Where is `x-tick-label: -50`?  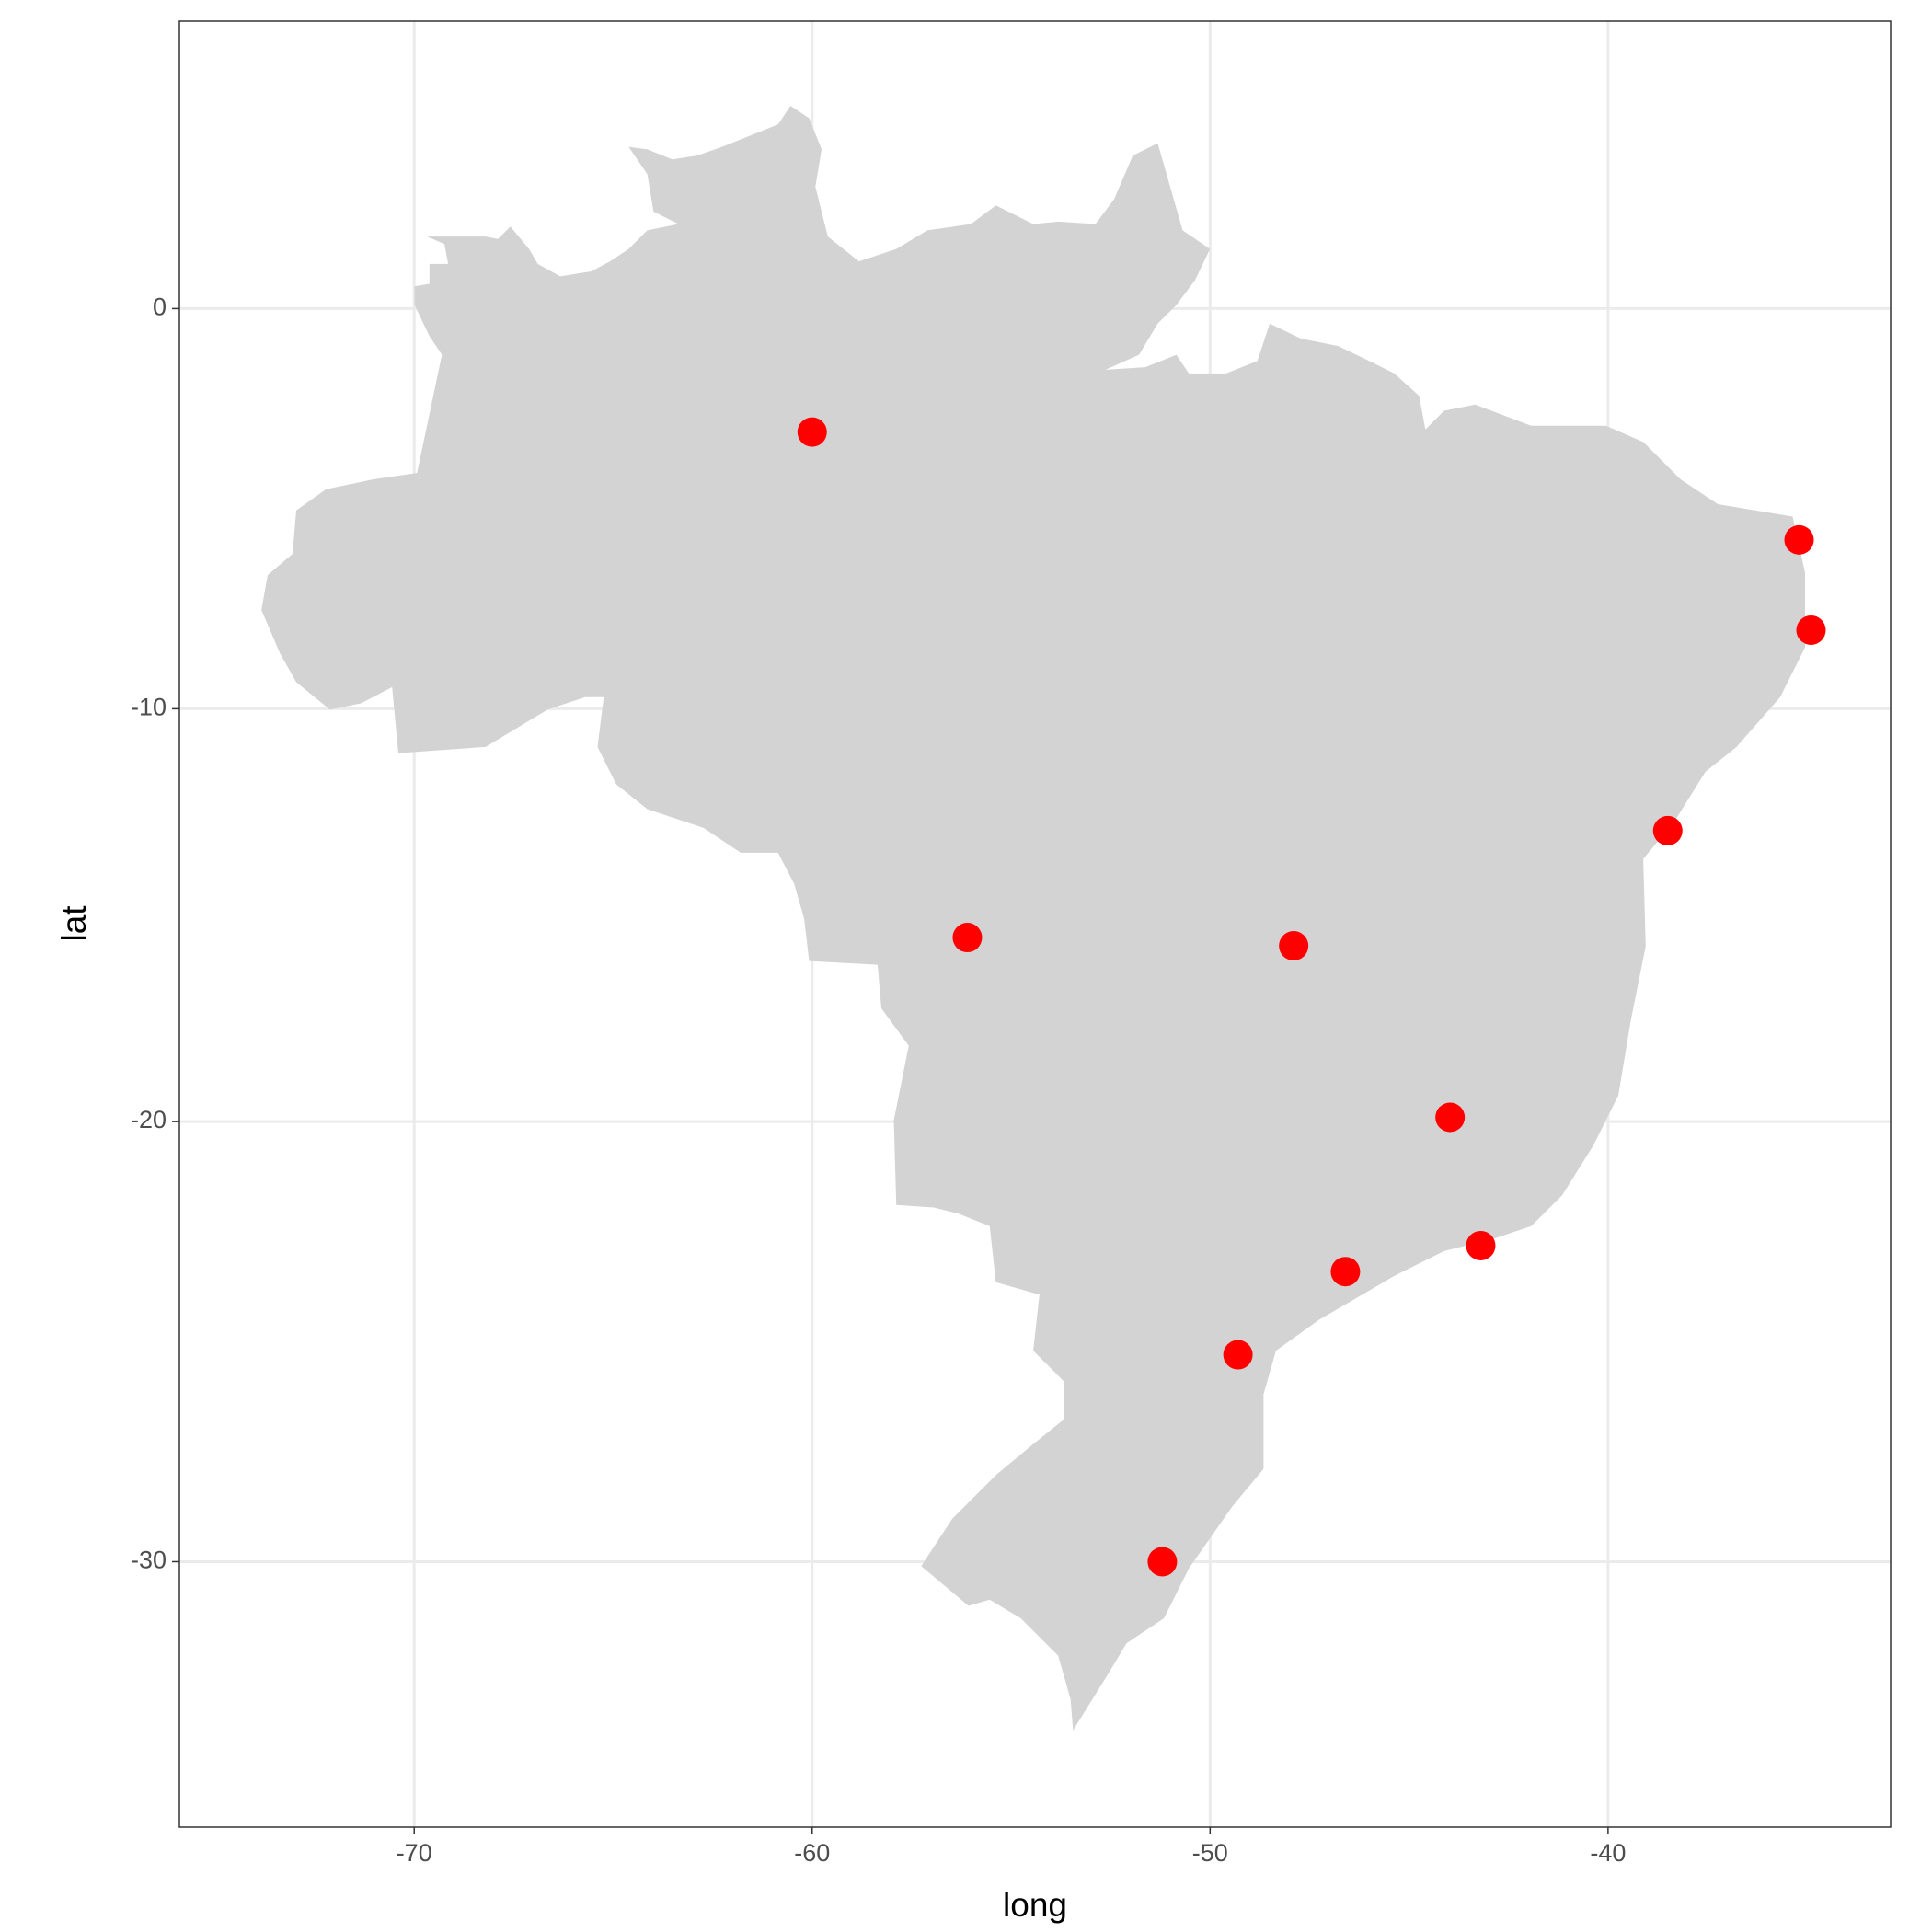 x-tick-label: -50 is located at coordinates (1210, 1853).